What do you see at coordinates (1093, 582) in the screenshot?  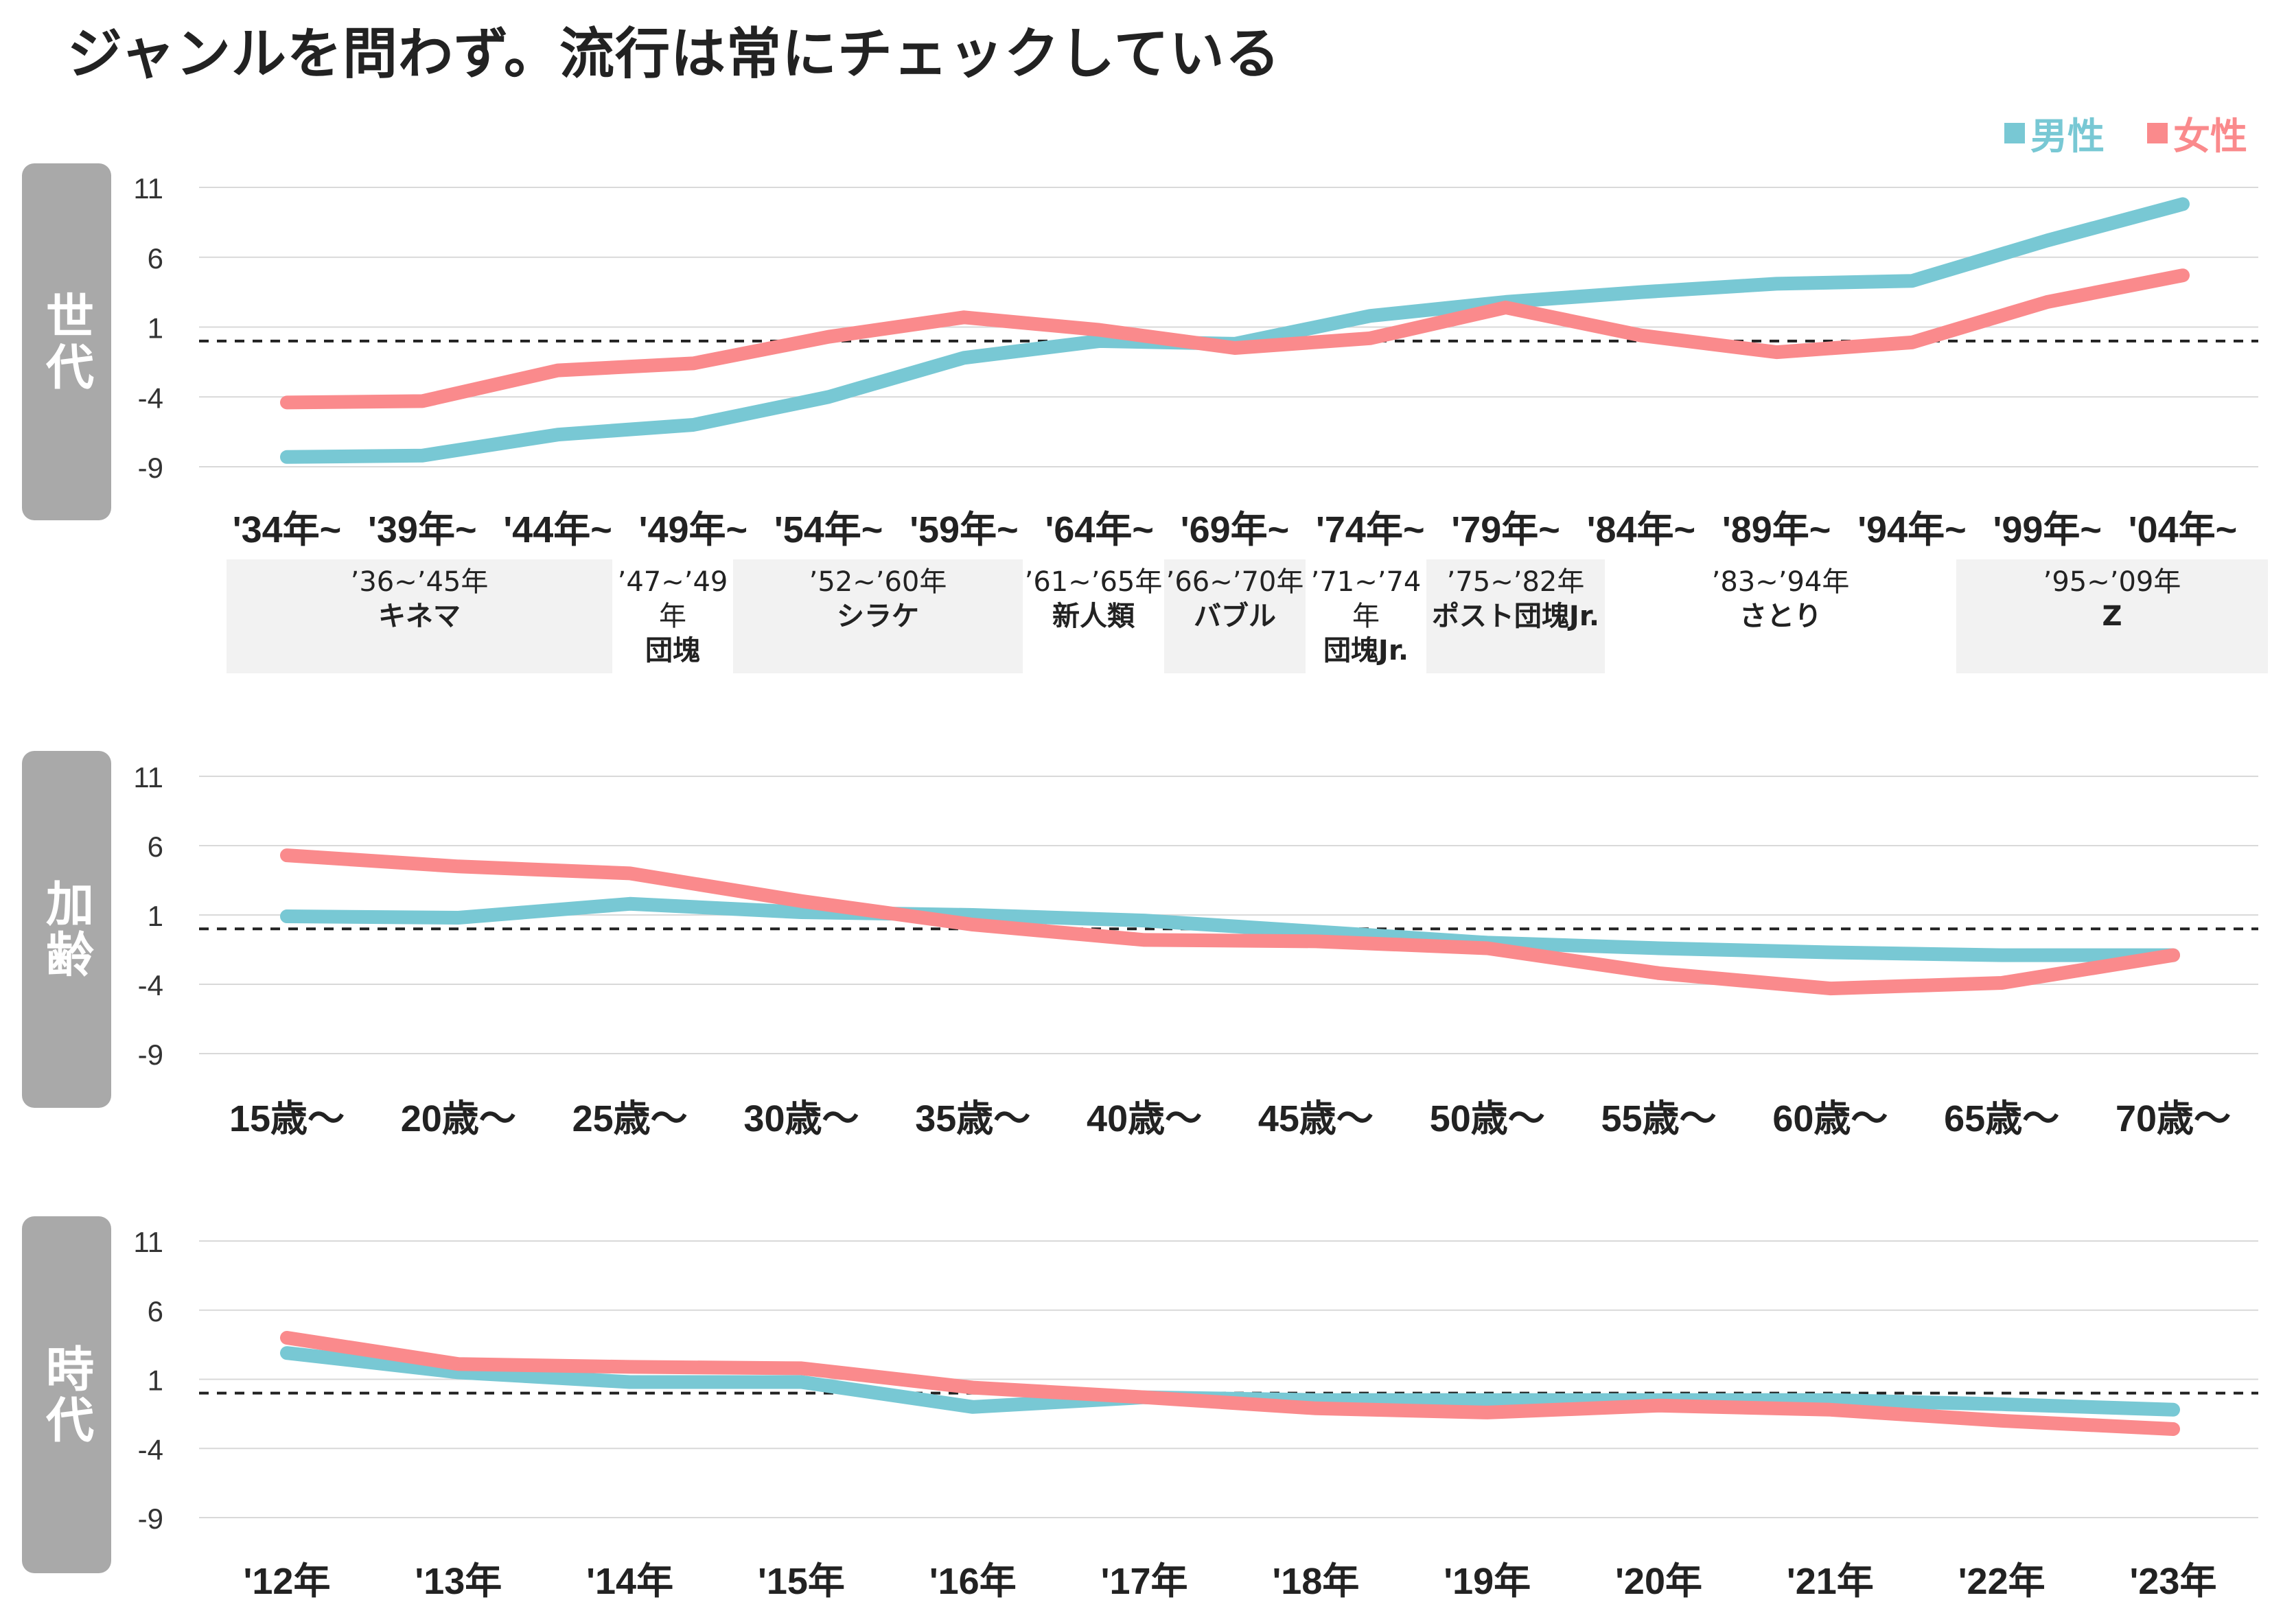 I see `generation-range: ’61~’65年` at bounding box center [1093, 582].